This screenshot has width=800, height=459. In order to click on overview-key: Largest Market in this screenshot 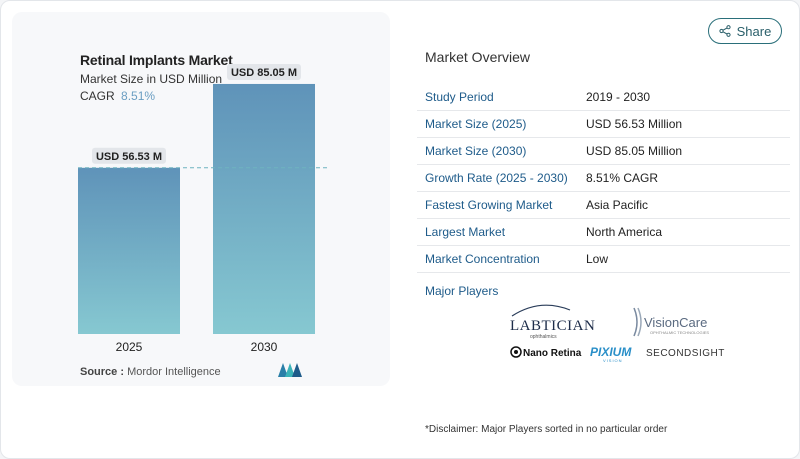, I will do `click(465, 232)`.